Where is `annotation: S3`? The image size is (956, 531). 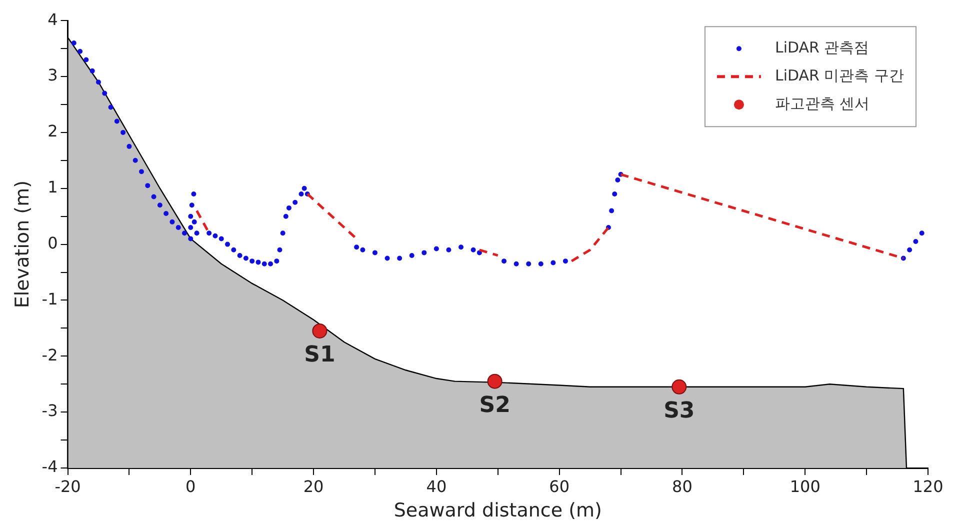
annotation: S3 is located at coordinates (679, 411).